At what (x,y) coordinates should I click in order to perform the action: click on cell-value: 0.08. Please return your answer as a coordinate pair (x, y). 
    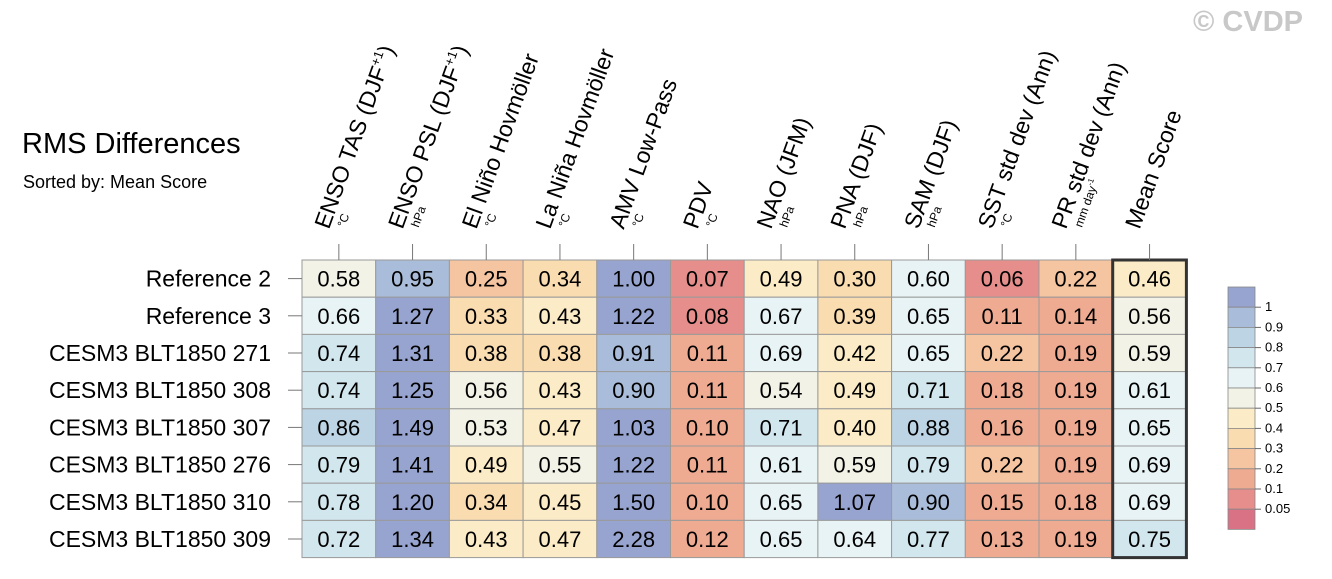
    Looking at the image, I should click on (707, 316).